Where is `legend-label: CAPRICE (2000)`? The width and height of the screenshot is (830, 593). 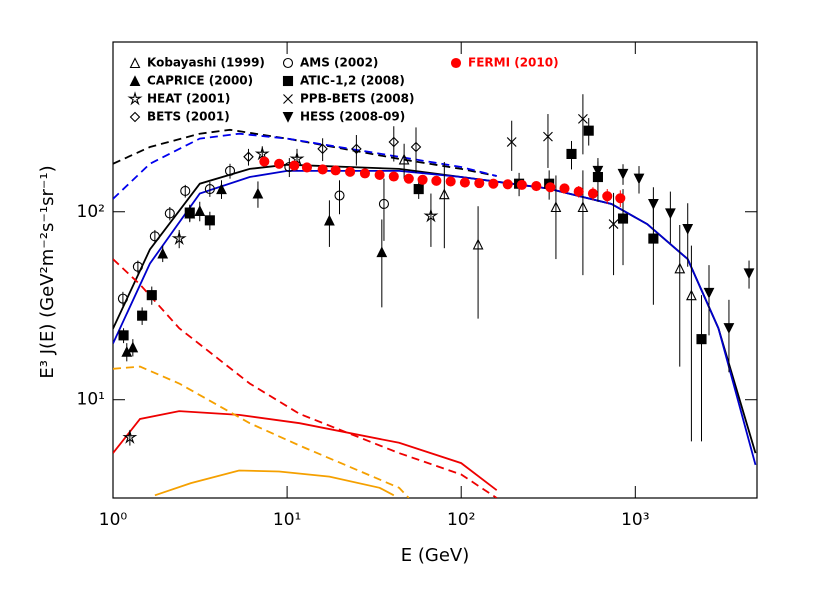
legend-label: CAPRICE (2000) is located at coordinates (200, 81).